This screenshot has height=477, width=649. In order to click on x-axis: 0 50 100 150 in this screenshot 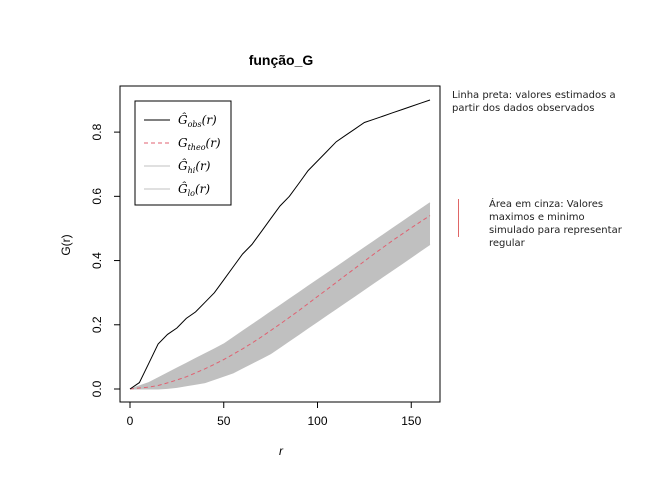, I will do `click(274, 414)`.